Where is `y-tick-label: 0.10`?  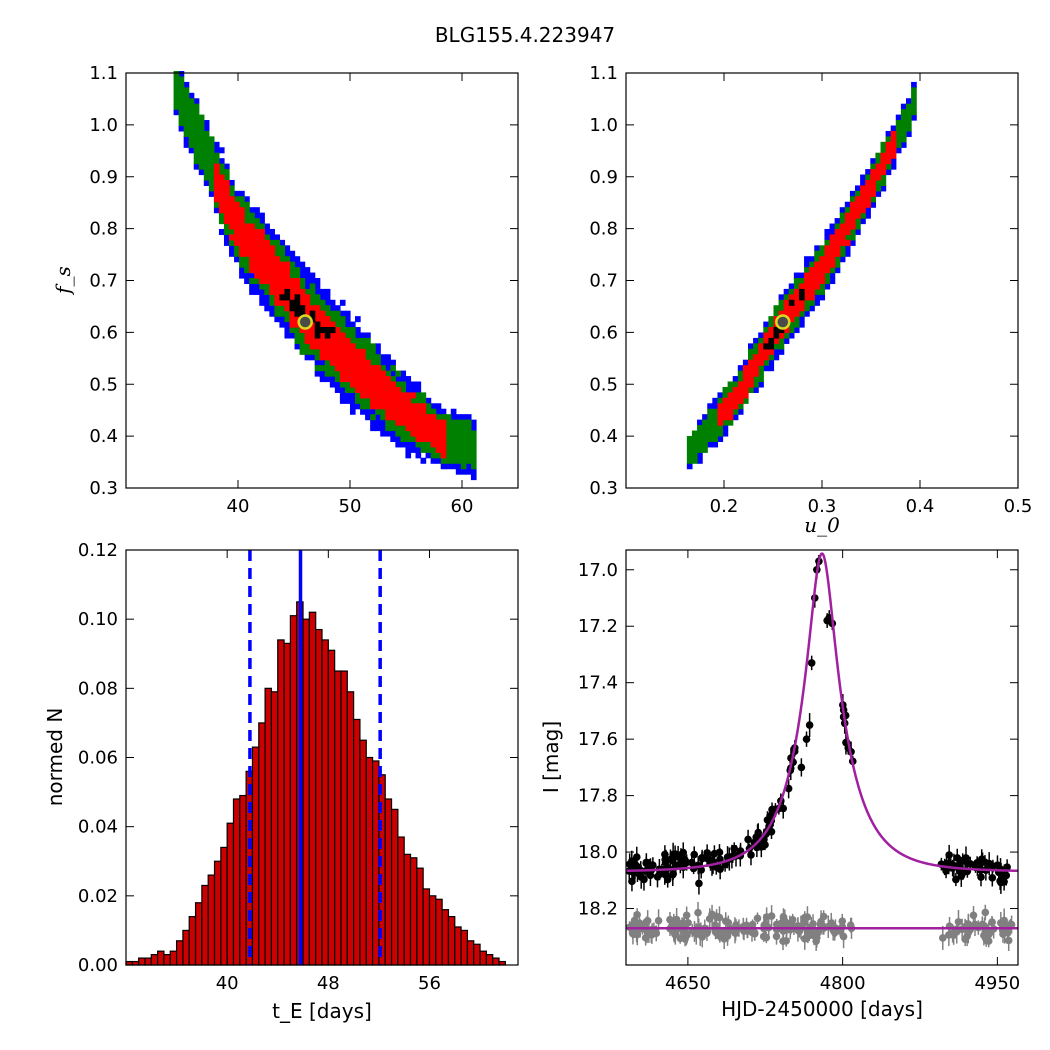
y-tick-label: 0.10 is located at coordinates (98, 619).